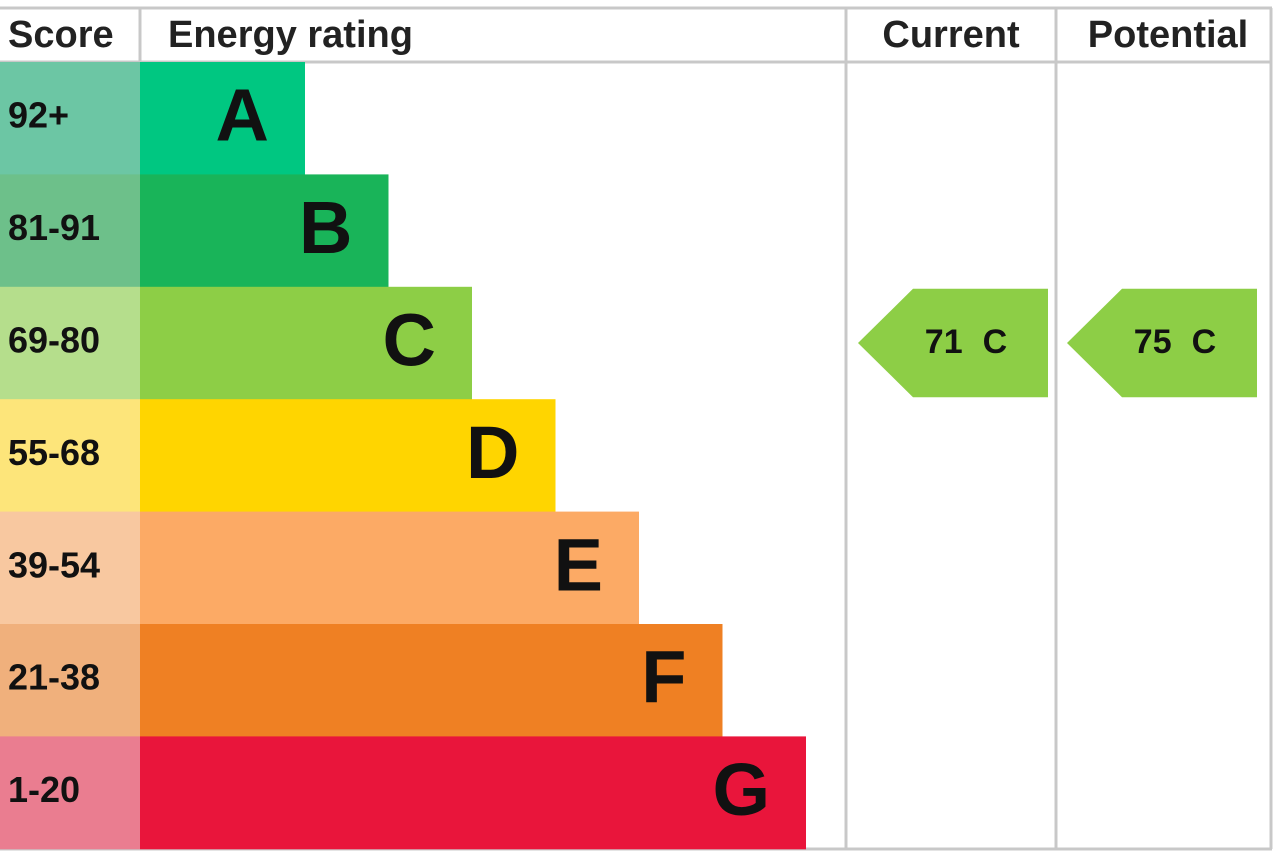 Image resolution: width=1280 pixels, height=853 pixels. I want to click on current-value: 71, so click(944, 342).